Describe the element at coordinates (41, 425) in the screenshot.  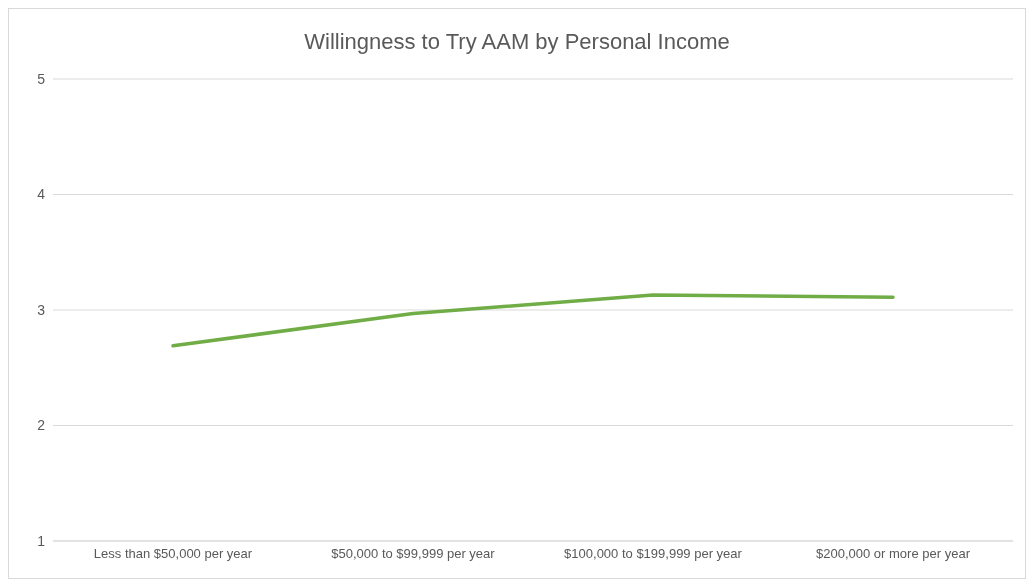
I see `y-tick-label: 2` at that location.